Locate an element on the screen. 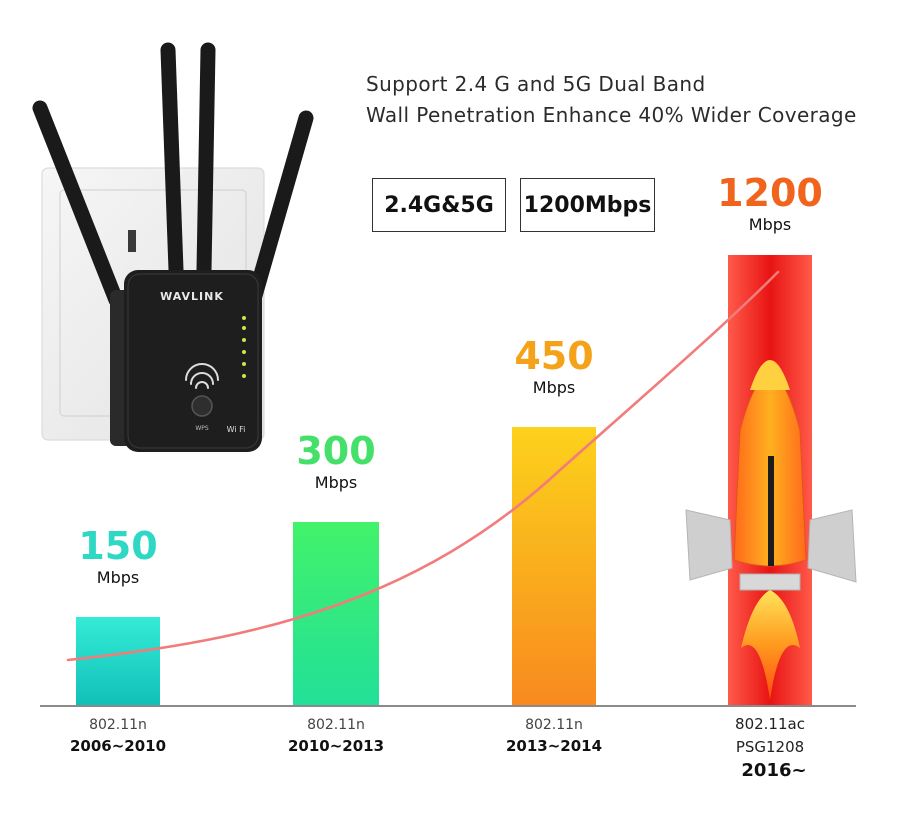  wifi-signal-icon is located at coordinates (202, 376).